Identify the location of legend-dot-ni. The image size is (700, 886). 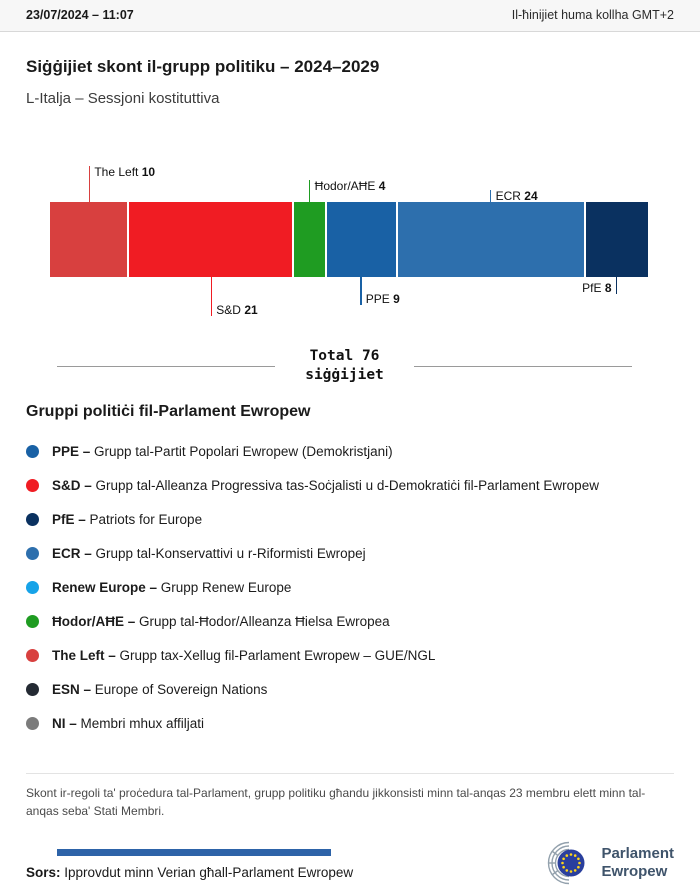
(32, 724).